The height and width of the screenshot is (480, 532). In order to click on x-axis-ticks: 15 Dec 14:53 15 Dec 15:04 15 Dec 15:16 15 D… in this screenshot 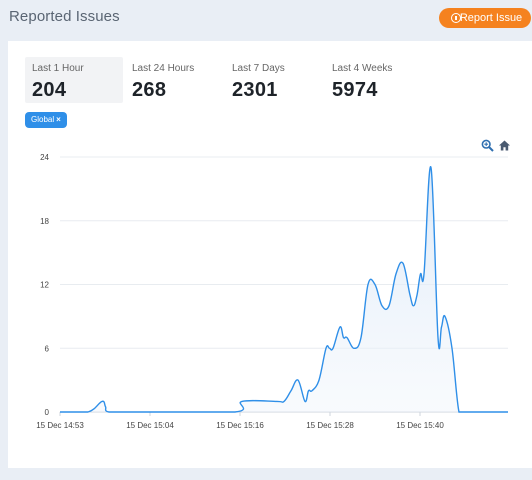, I will do `click(240, 421)`.